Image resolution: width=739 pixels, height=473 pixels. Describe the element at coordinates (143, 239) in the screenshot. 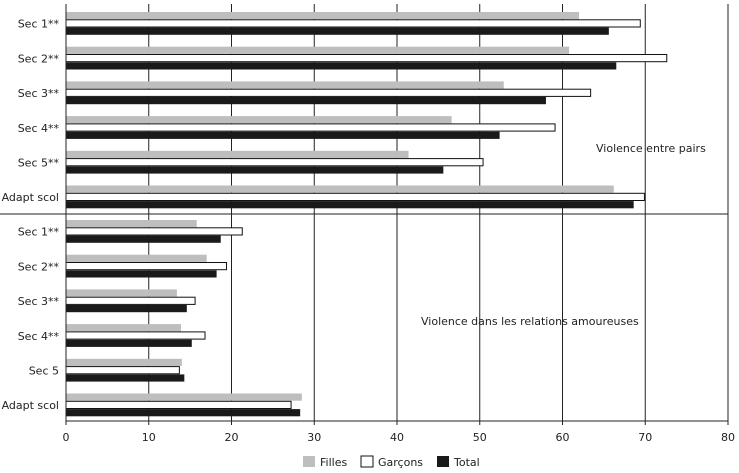

I see `bar-amour-0-total` at that location.